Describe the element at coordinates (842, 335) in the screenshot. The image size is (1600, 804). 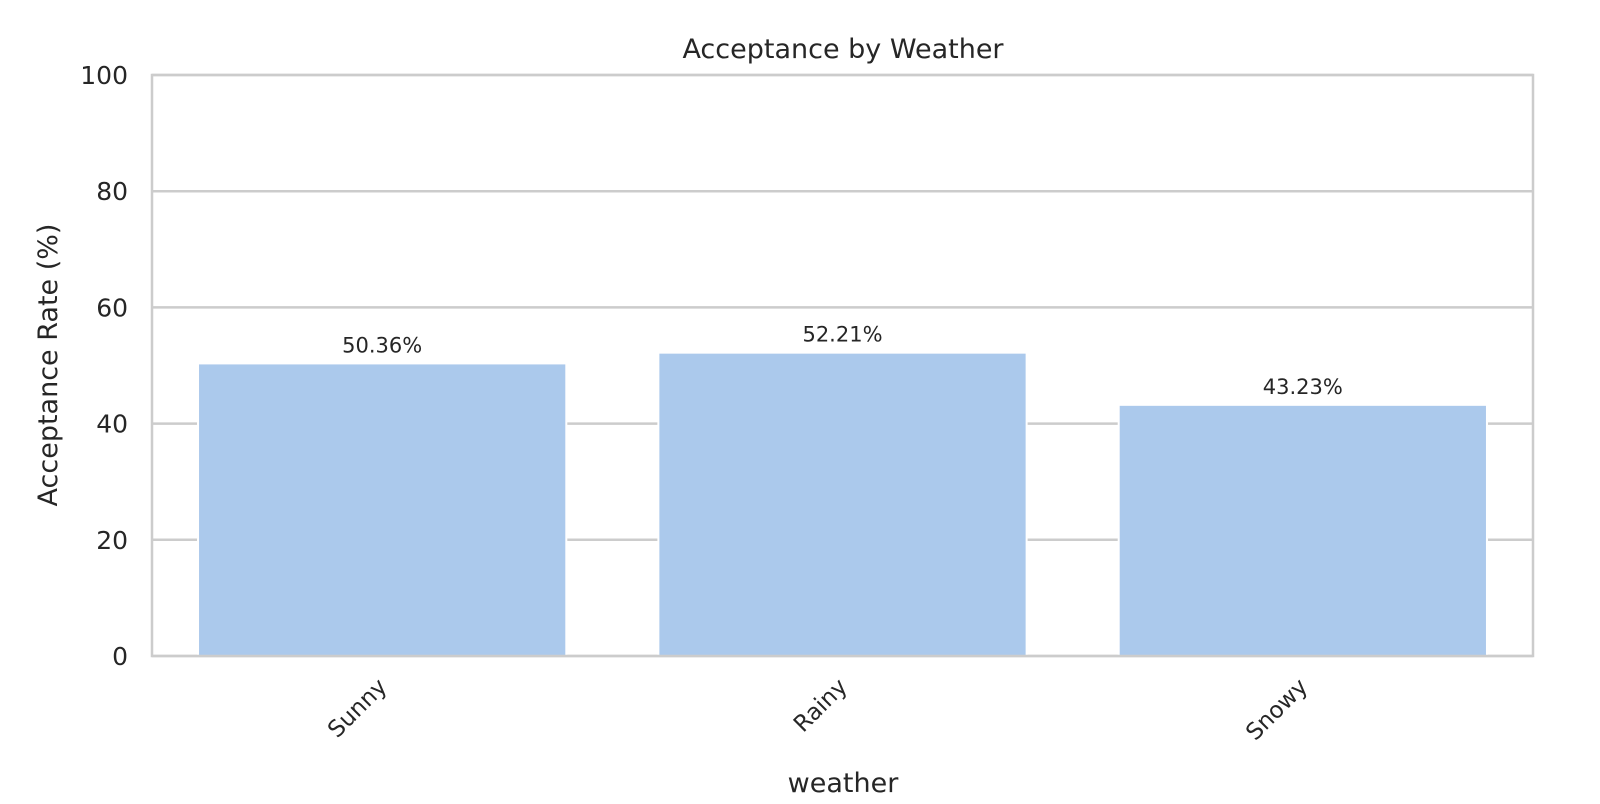
I see `bar-value-label: 52.21%` at that location.